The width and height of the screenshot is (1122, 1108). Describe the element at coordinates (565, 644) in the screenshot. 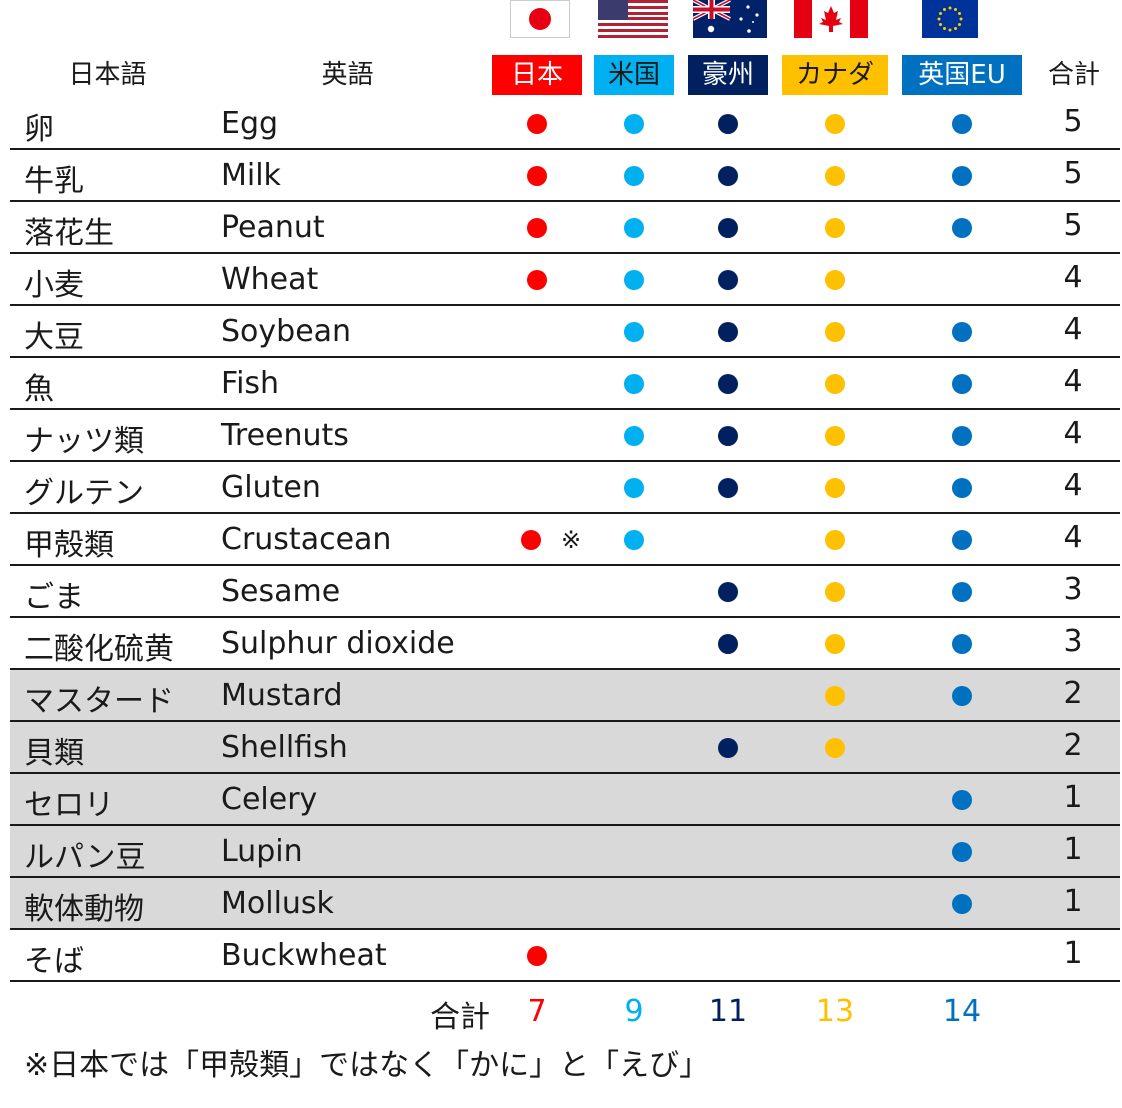

I see `table-row: 二酸化硫黄 Sulphur dioxide 3` at that location.